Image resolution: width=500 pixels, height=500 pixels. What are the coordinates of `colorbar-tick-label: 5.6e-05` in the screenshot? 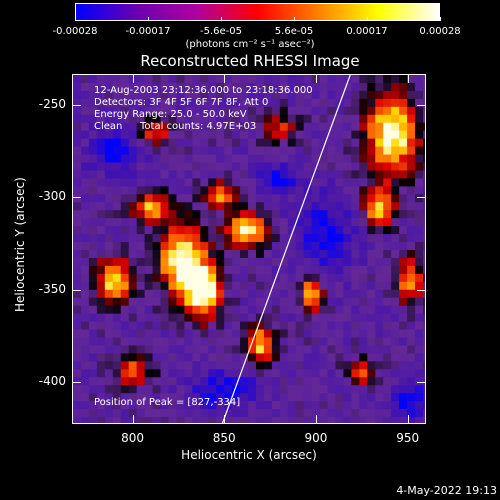 It's located at (294, 31).